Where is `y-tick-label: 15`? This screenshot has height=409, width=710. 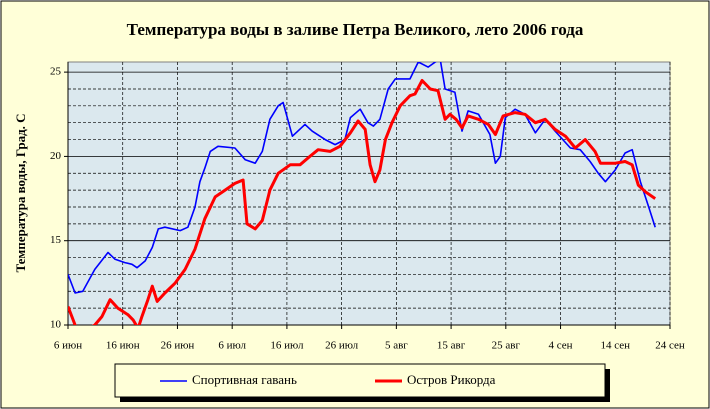
y-tick-label: 15 is located at coordinates (56, 240).